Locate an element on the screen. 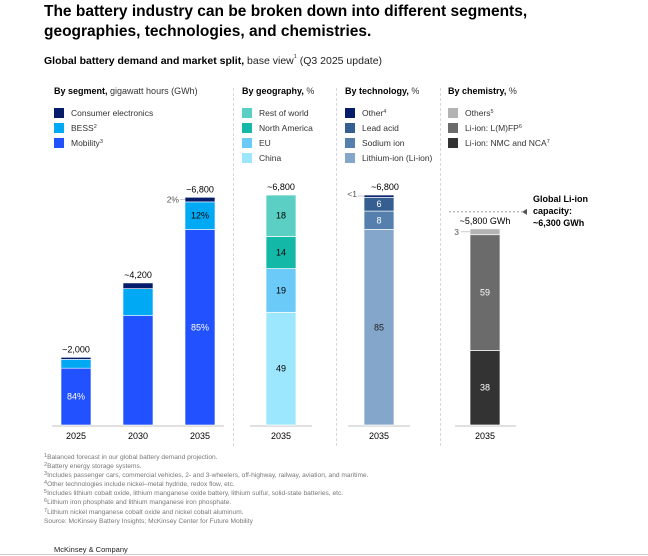 The width and height of the screenshot is (648, 556). legend-label: Mobility is located at coordinates (85, 142).